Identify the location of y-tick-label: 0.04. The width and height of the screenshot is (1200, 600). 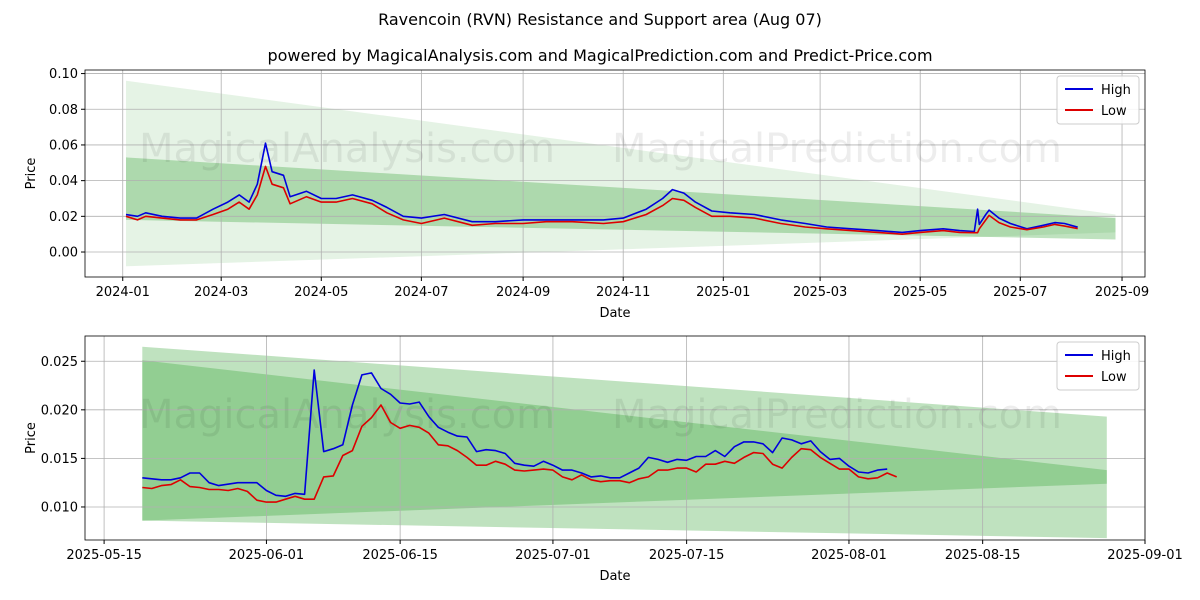
(63, 181).